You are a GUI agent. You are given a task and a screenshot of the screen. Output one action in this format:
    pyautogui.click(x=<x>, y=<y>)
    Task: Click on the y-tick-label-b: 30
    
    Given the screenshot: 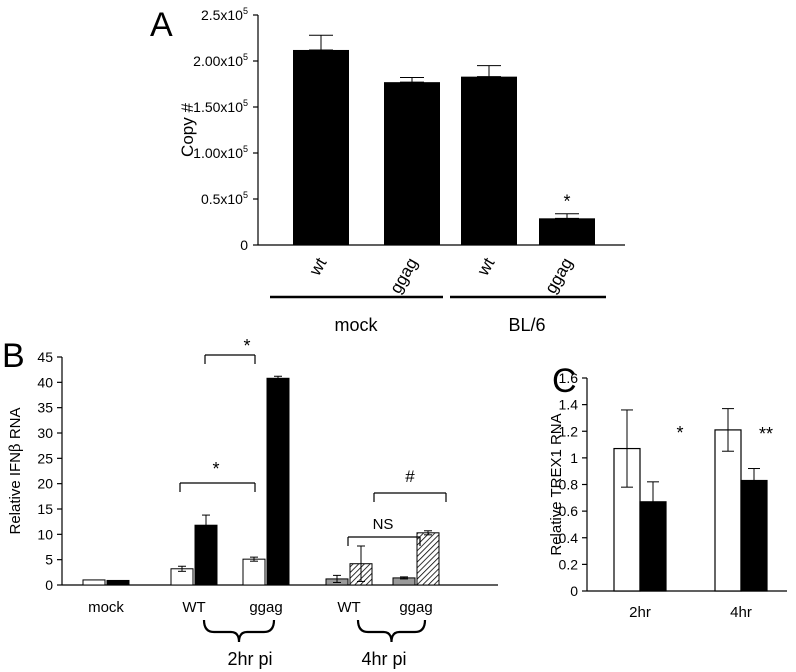 What is the action you would take?
    pyautogui.click(x=45, y=433)
    